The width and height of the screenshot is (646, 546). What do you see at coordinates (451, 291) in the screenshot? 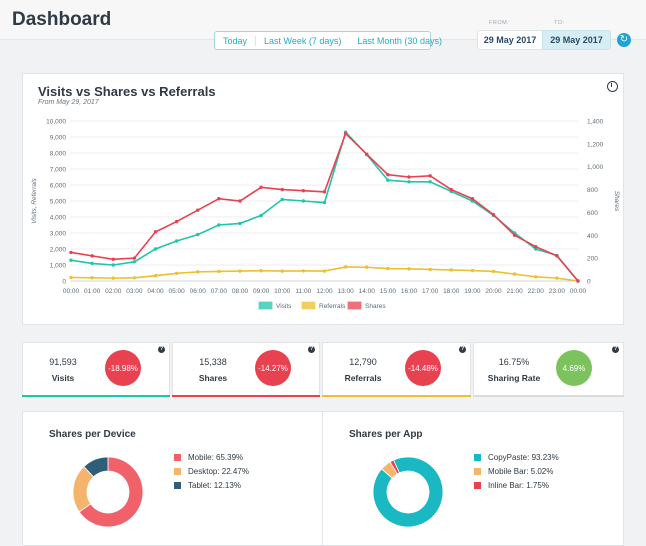
I see `x-tick-label: 18:00` at bounding box center [451, 291].